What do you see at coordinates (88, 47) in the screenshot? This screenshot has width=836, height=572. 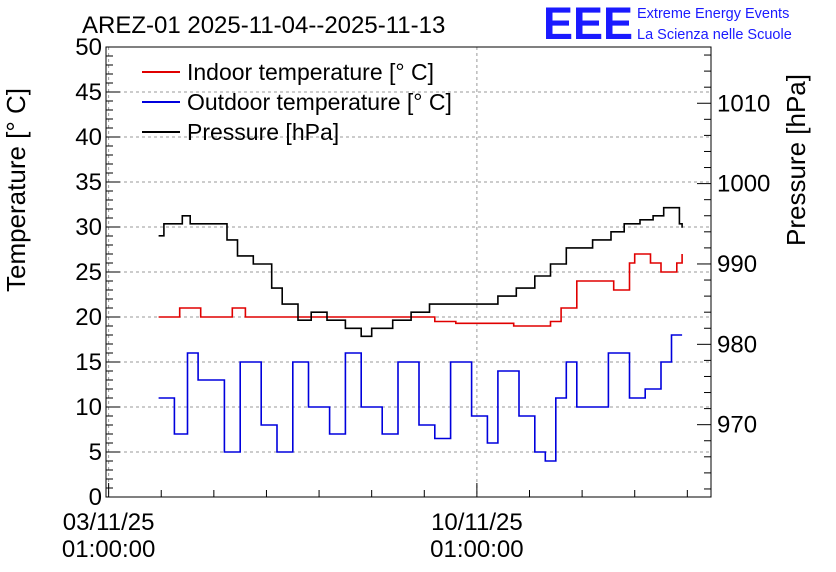 I see `left-tick-label: 50` at bounding box center [88, 47].